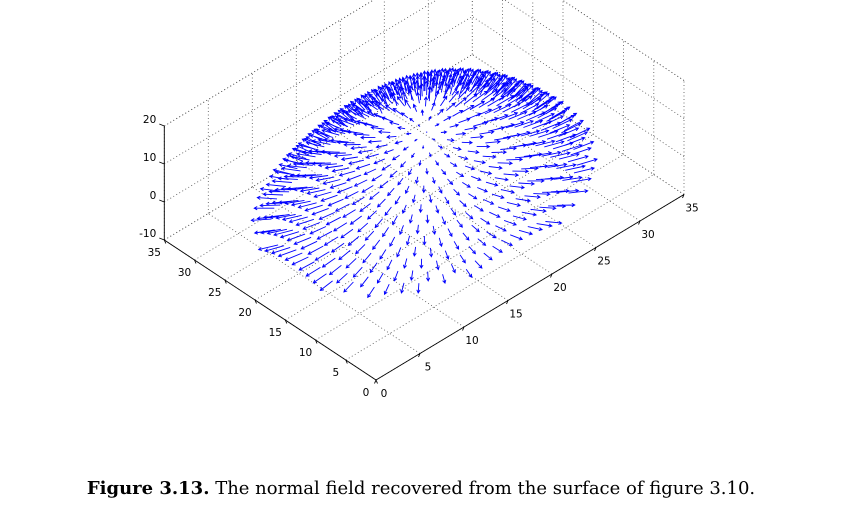  Describe the element at coordinates (149, 120) in the screenshot. I see `z-tick-label: 20` at that location.